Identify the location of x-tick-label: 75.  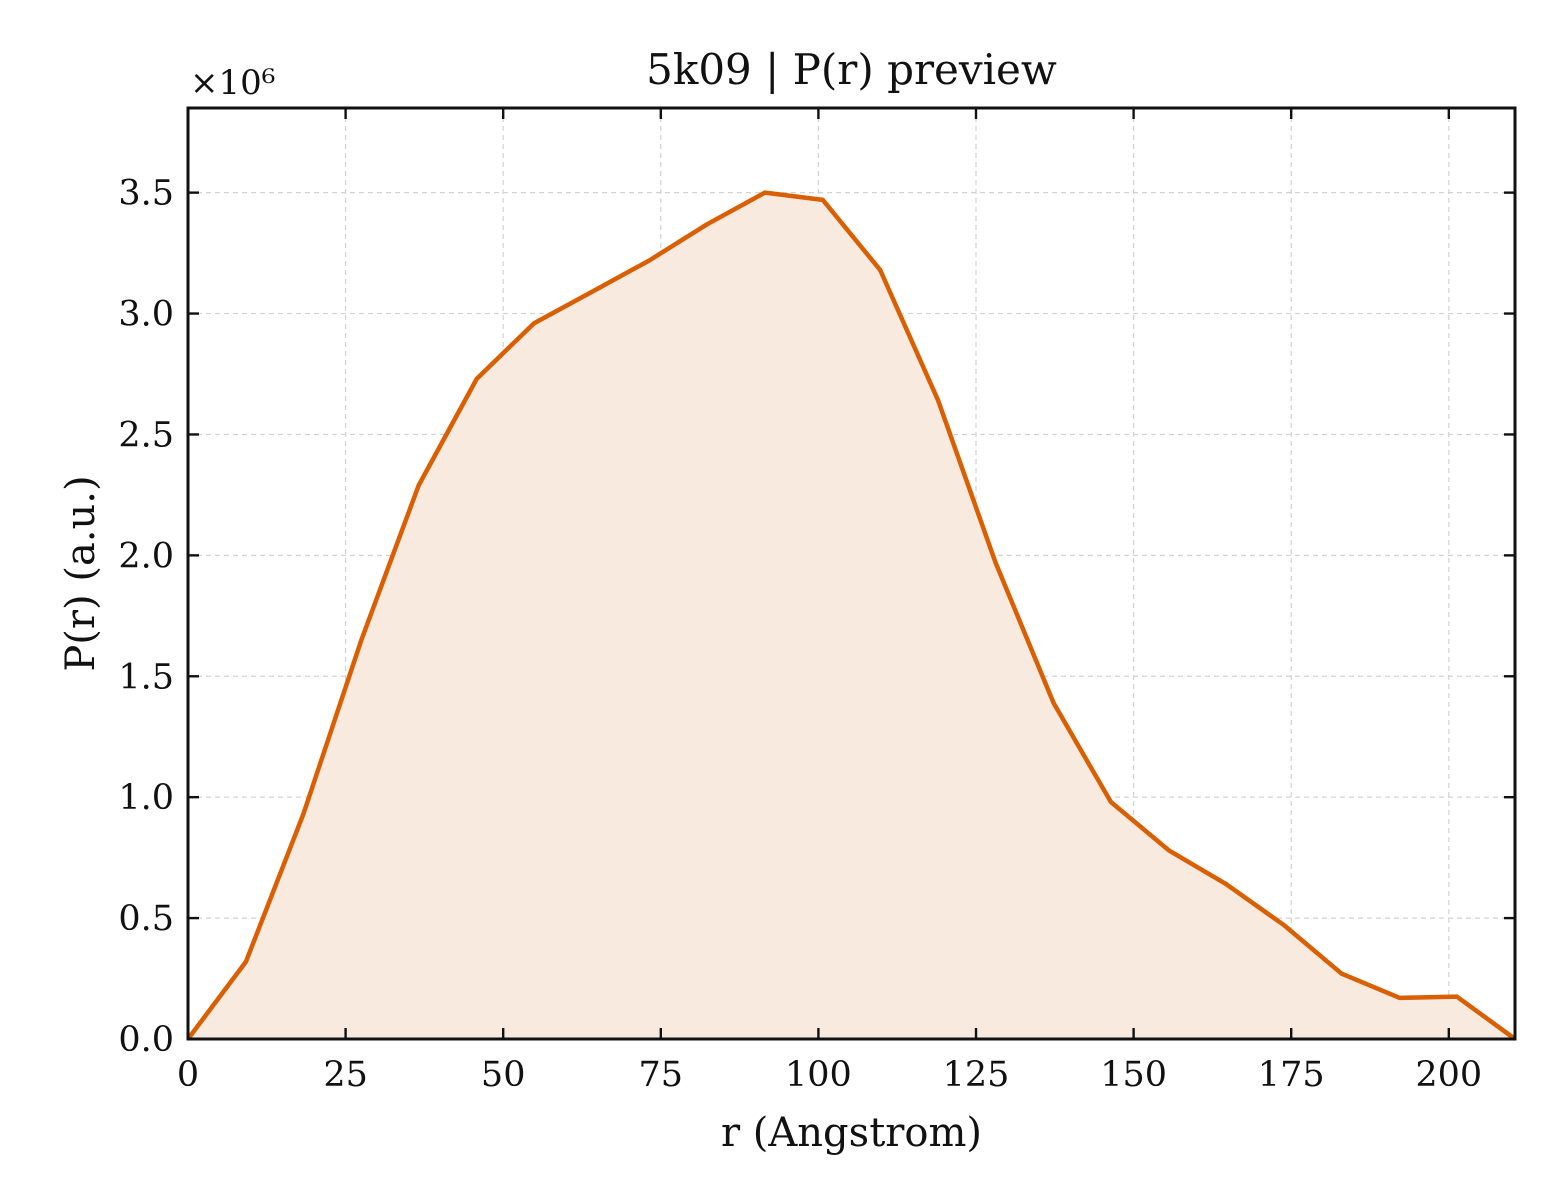
(661, 1075).